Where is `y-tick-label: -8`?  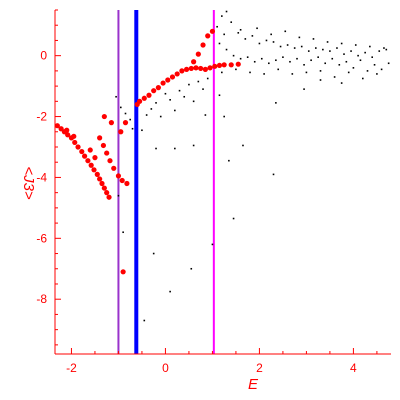
y-tick-label: -8 is located at coordinates (41, 299).